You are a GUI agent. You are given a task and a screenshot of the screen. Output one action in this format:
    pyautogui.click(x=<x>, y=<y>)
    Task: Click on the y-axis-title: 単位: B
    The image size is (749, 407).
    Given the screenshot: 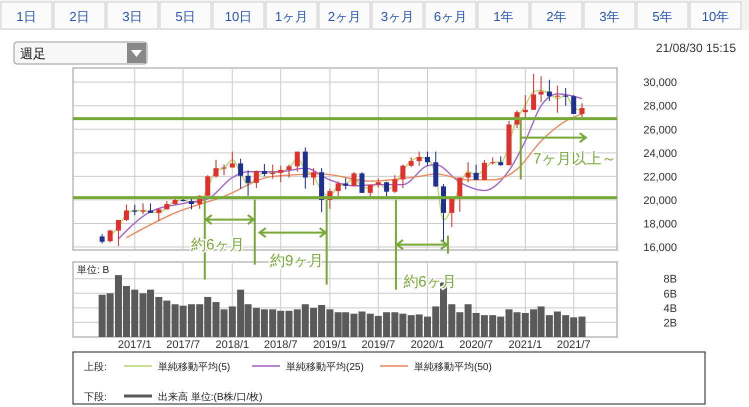 What is the action you would take?
    pyautogui.click(x=93, y=270)
    